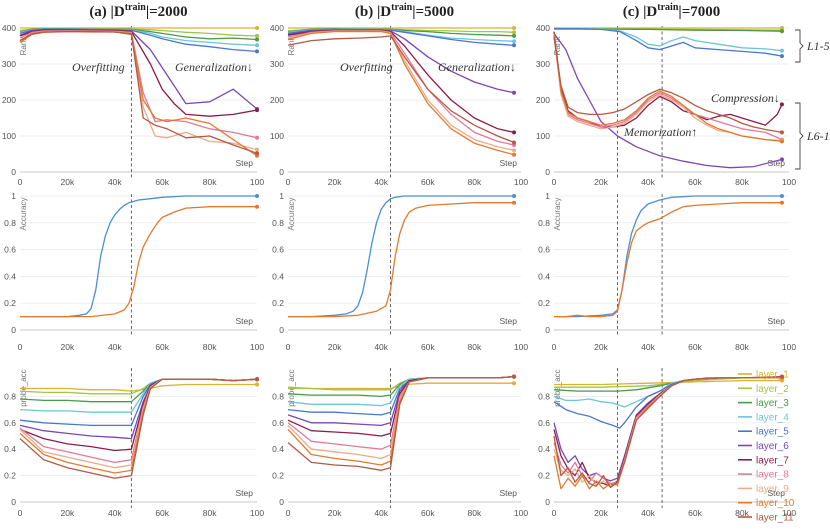 The height and width of the screenshot is (529, 830). I want to click on y-tick-label: 300, so click(9, 64).